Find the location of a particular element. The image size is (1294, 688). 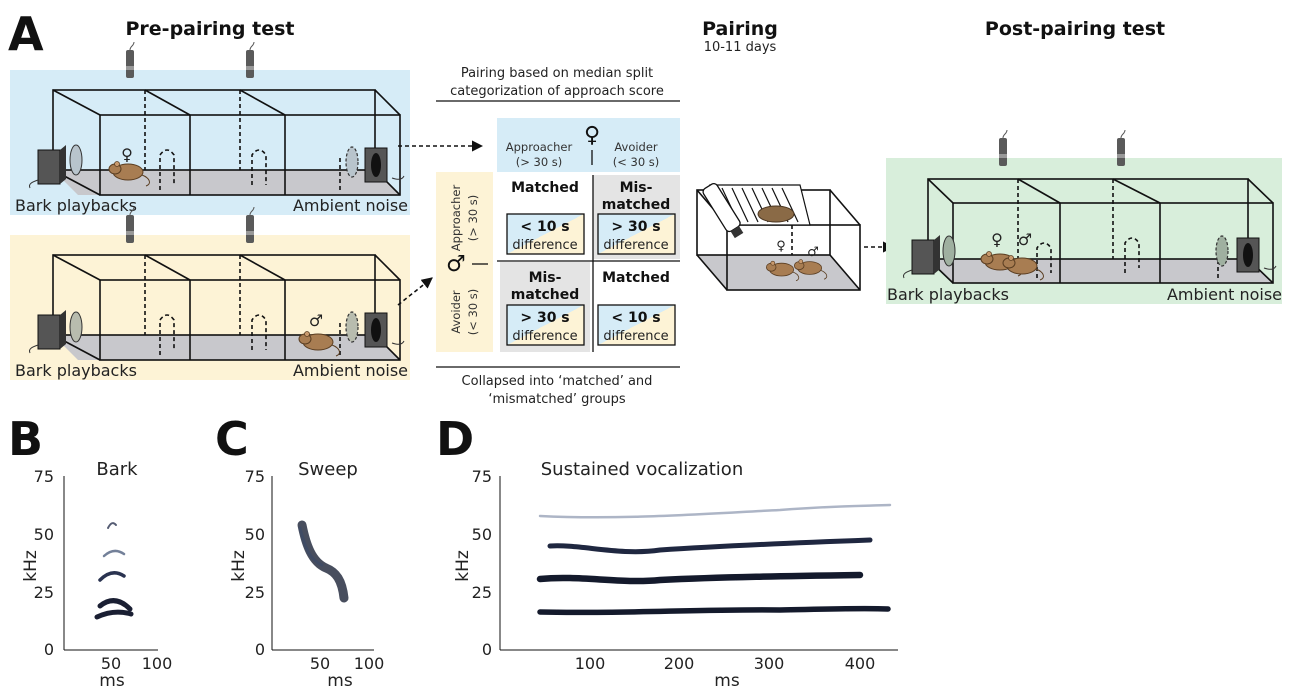

male-pre-test-apparatus is located at coordinates (210, 293).